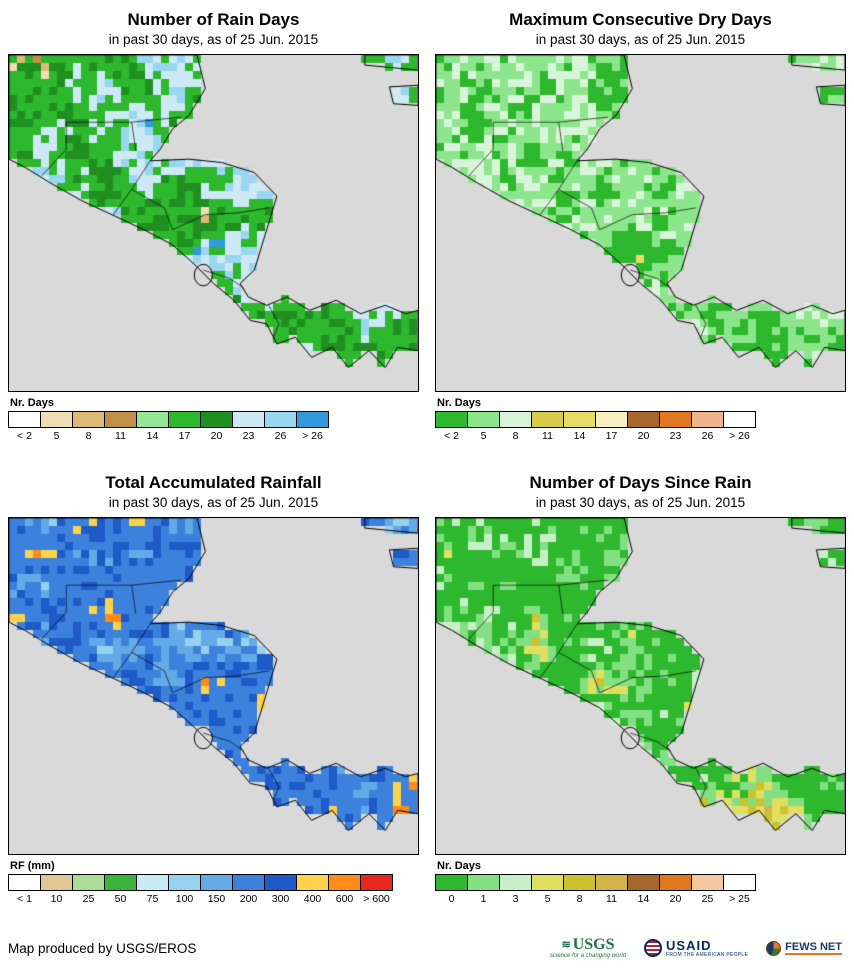 This screenshot has height=970, width=854. I want to click on usaid-tagline: FROM THE AMERICAN PEOPLE, so click(707, 954).